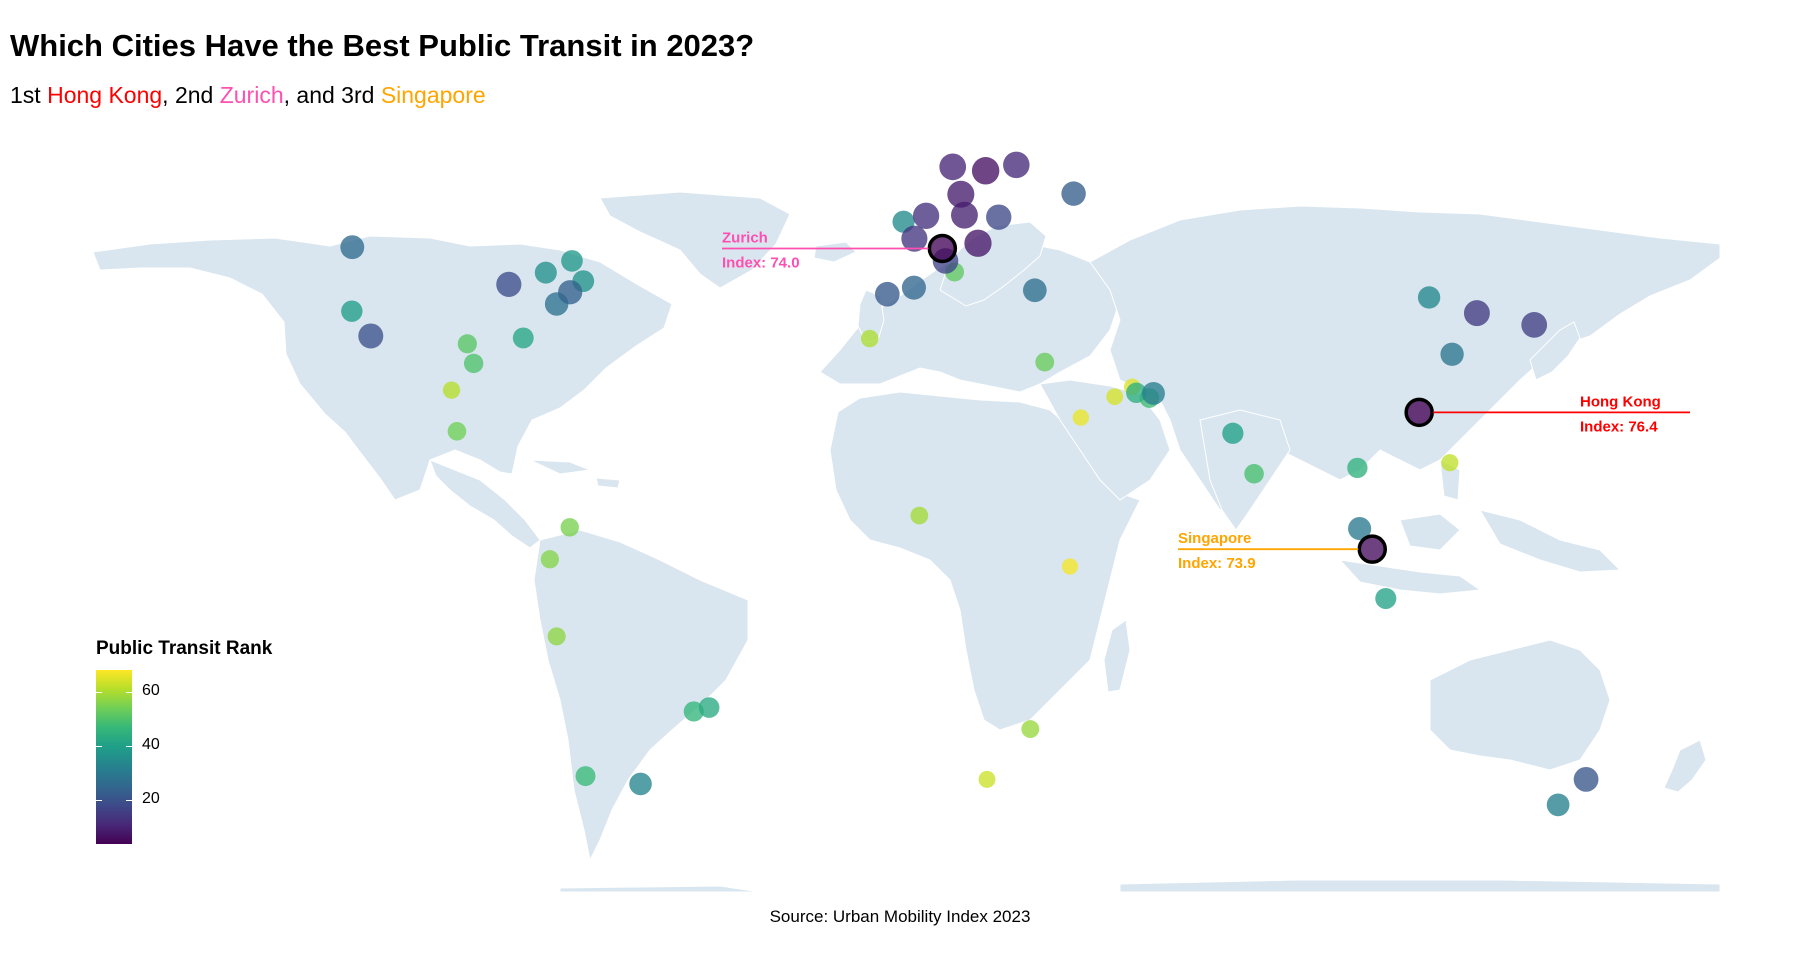  Describe the element at coordinates (129, 746) in the screenshot. I see `legend-tick-mark-40-right` at that location.